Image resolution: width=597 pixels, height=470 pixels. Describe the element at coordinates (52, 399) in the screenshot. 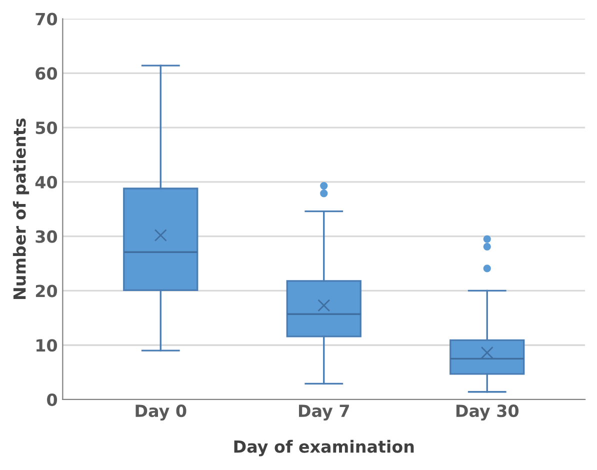

I see `y-tick-label: 0` at that location.